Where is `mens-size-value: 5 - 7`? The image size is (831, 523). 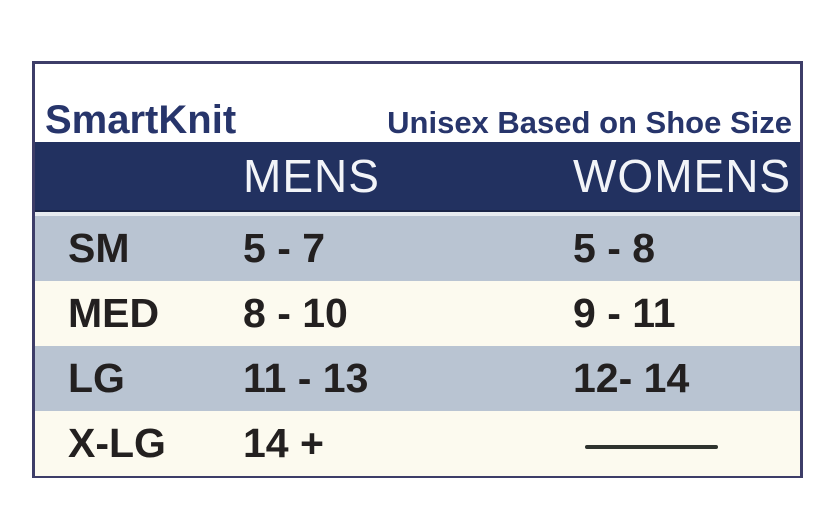
mens-size-value: 5 - 7 is located at coordinates (284, 248).